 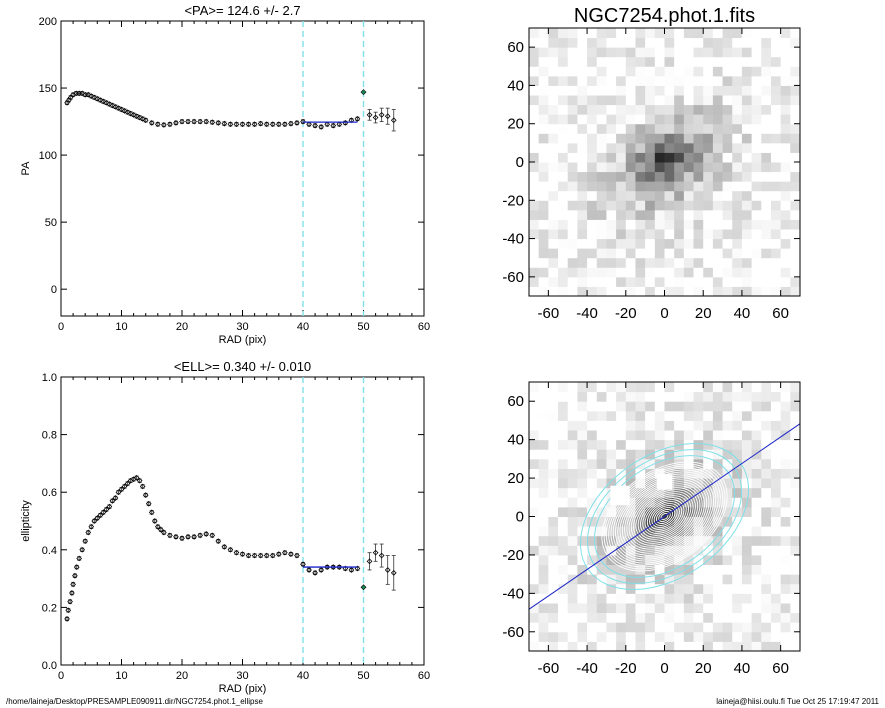 I want to click on masked-region, so click(x=664, y=482).